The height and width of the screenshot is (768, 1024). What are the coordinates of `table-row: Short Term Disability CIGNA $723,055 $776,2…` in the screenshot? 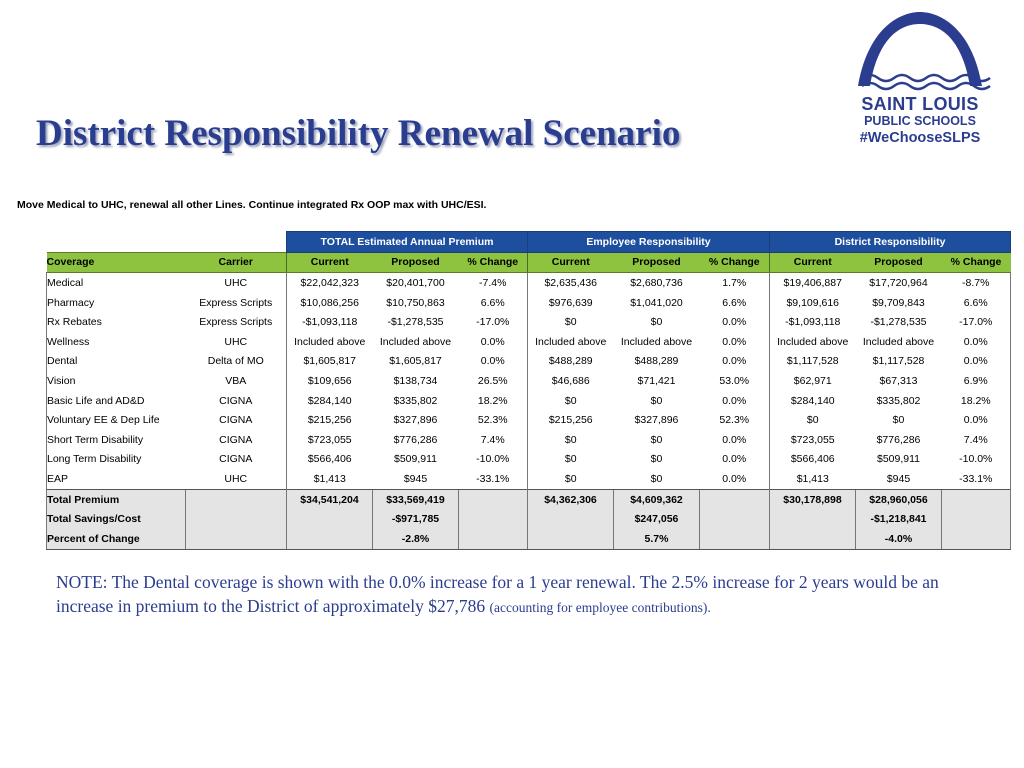 It's located at (528, 439).